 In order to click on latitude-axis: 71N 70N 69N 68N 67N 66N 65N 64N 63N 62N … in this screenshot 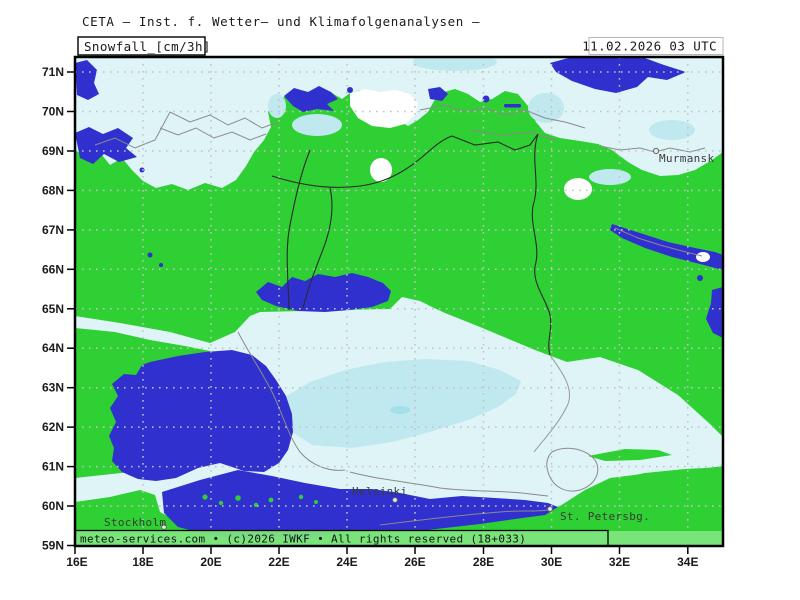, I will do `click(53, 309)`.